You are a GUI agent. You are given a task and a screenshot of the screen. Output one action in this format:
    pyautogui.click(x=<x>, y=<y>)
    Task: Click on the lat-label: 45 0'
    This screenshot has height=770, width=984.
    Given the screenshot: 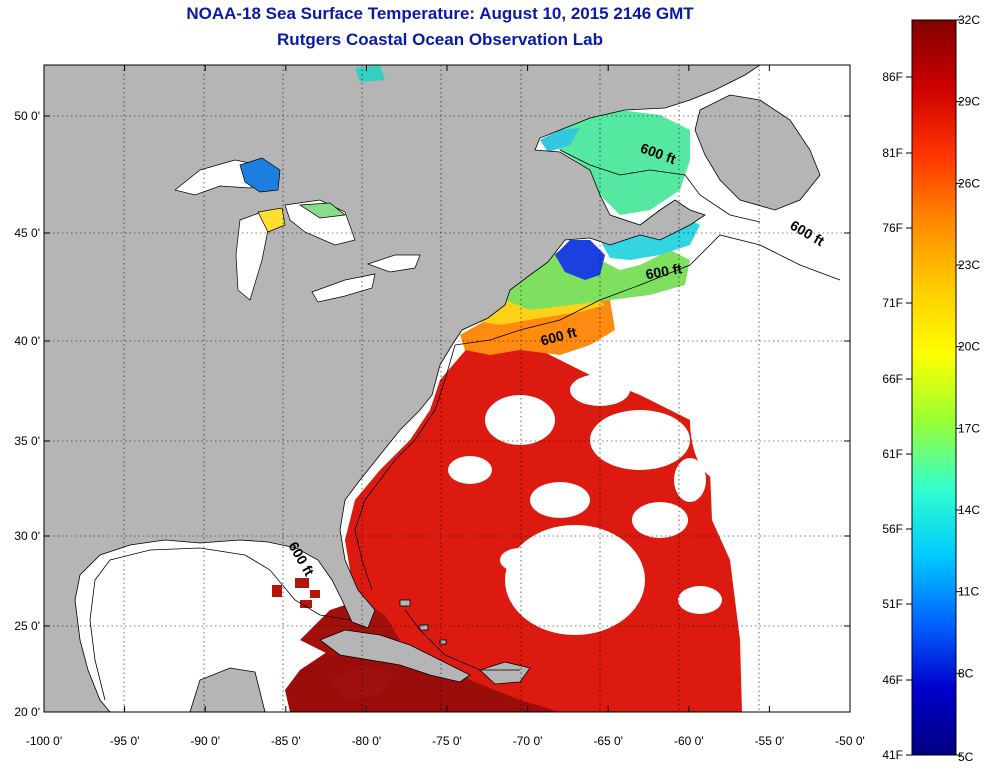 What is the action you would take?
    pyautogui.click(x=27, y=233)
    